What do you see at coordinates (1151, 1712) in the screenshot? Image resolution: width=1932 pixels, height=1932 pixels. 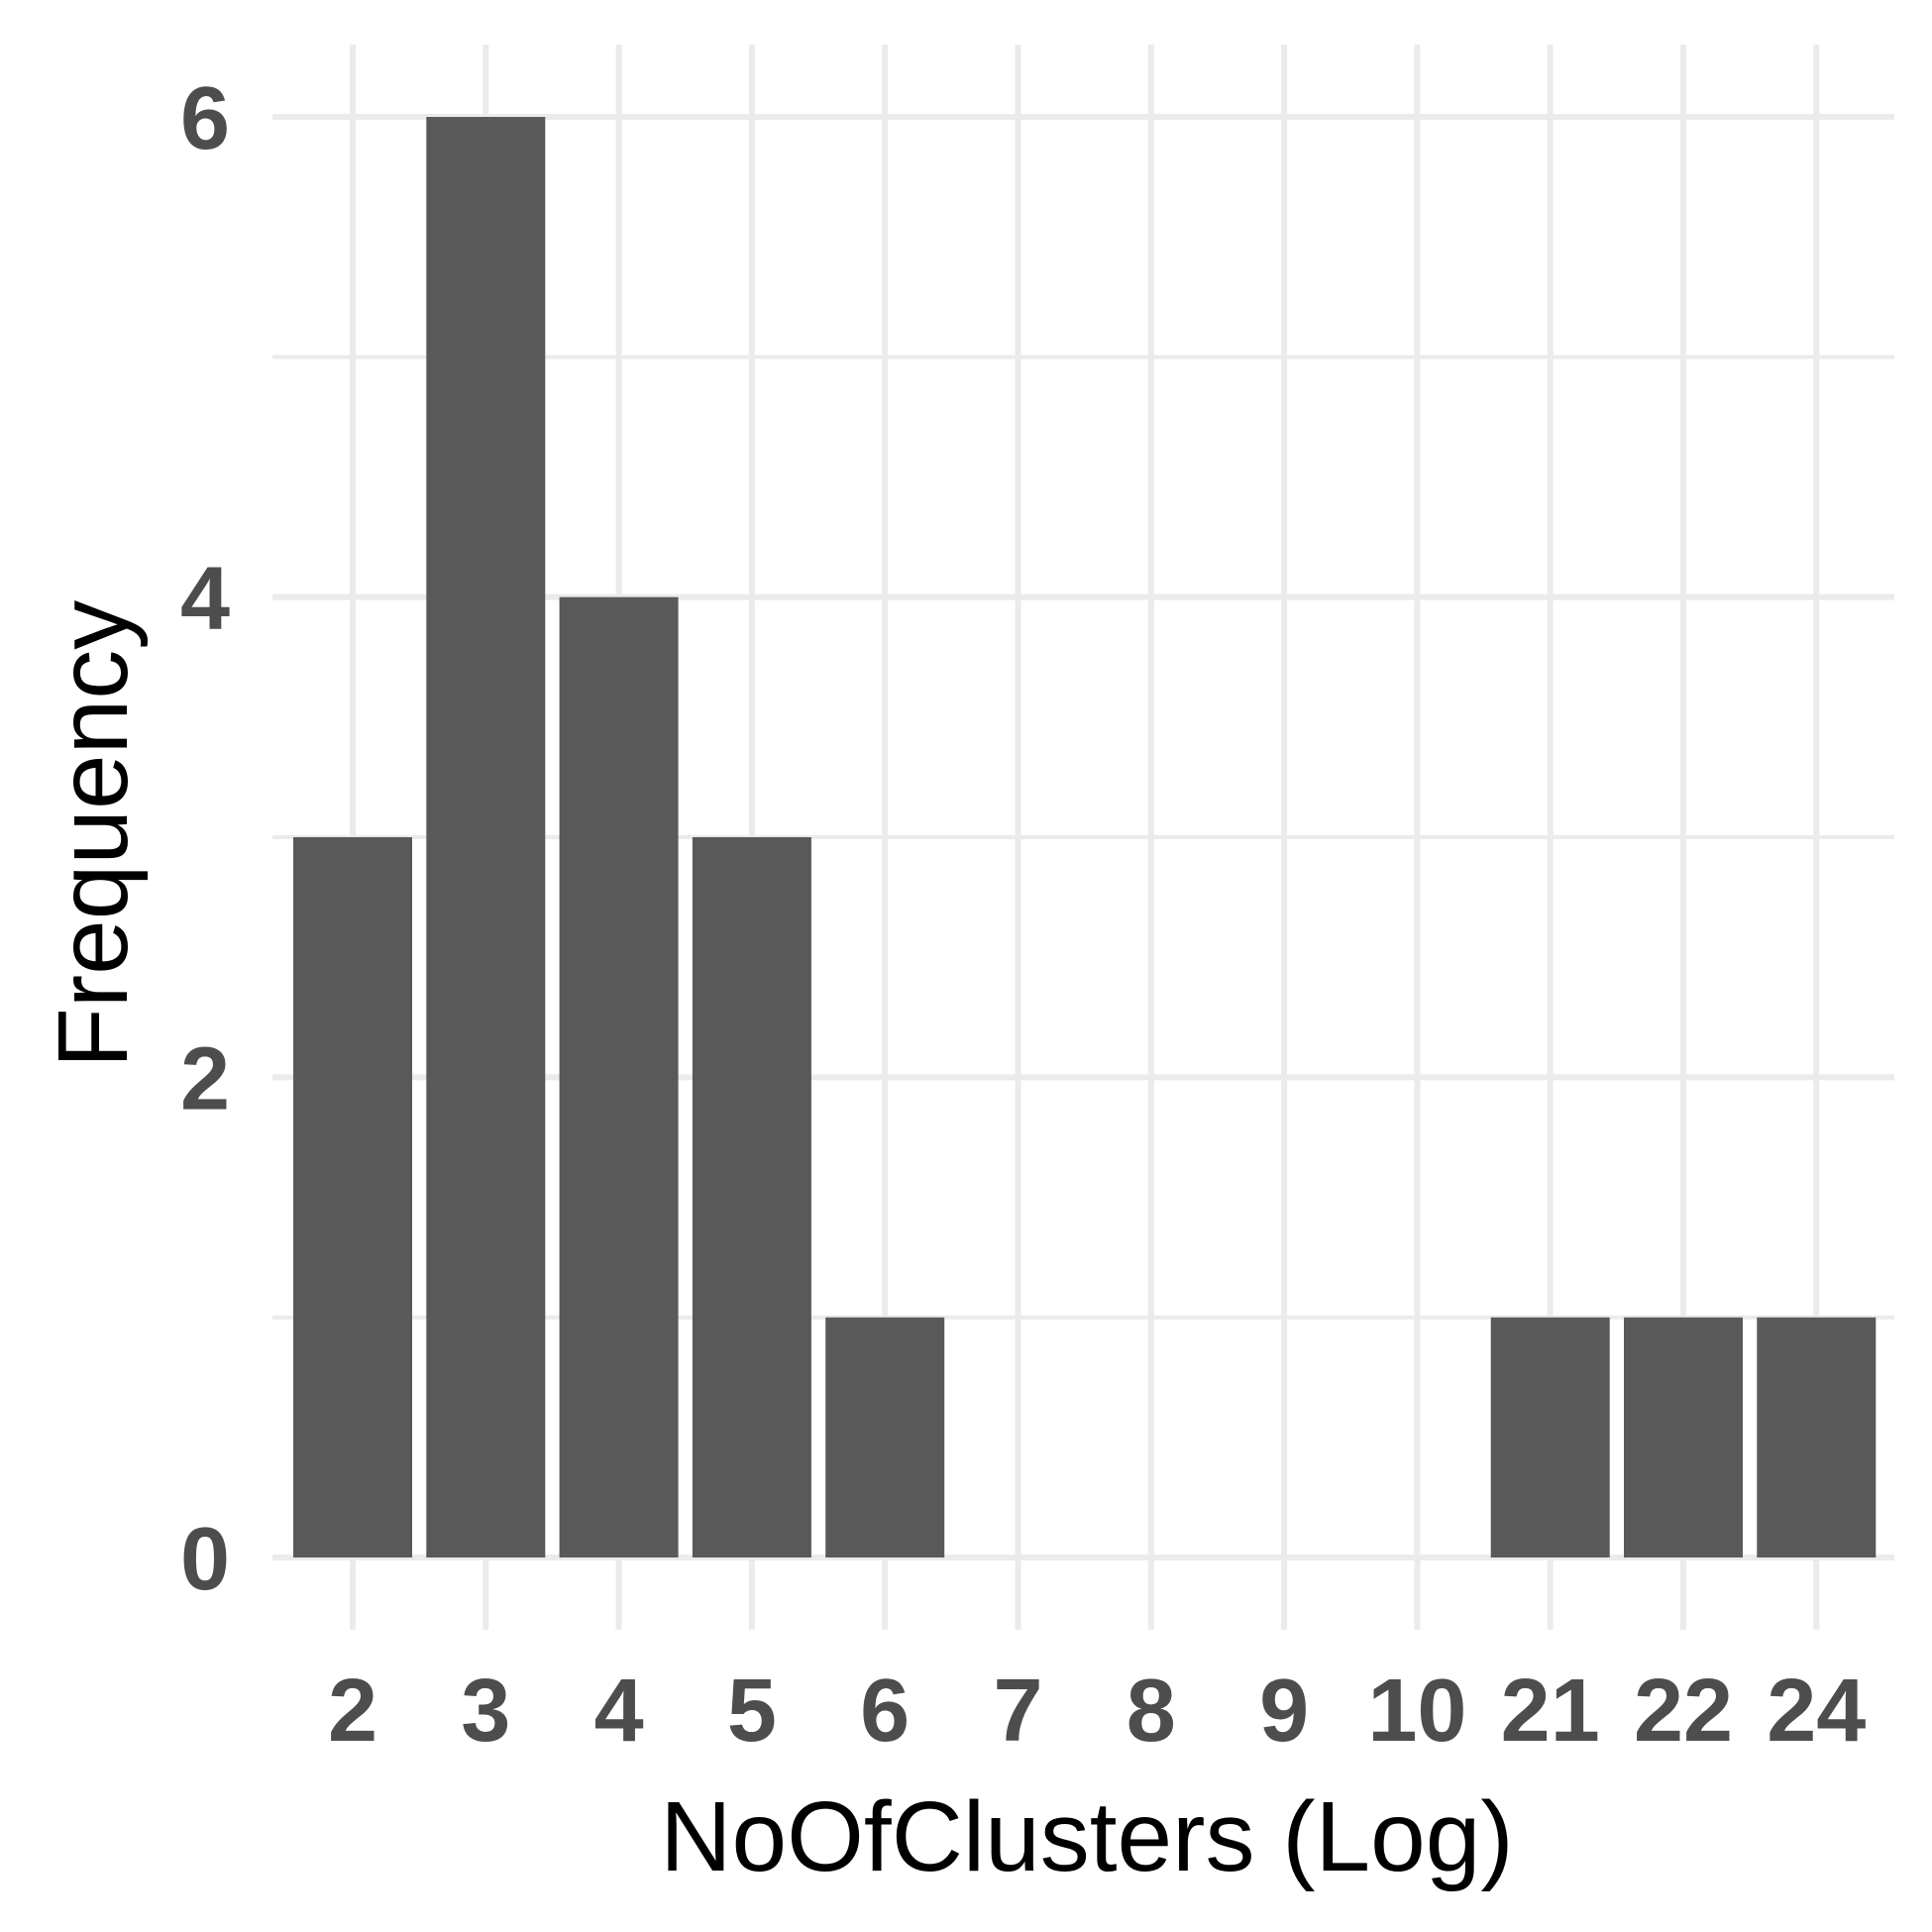 I see `x-tick-label: 8` at bounding box center [1151, 1712].